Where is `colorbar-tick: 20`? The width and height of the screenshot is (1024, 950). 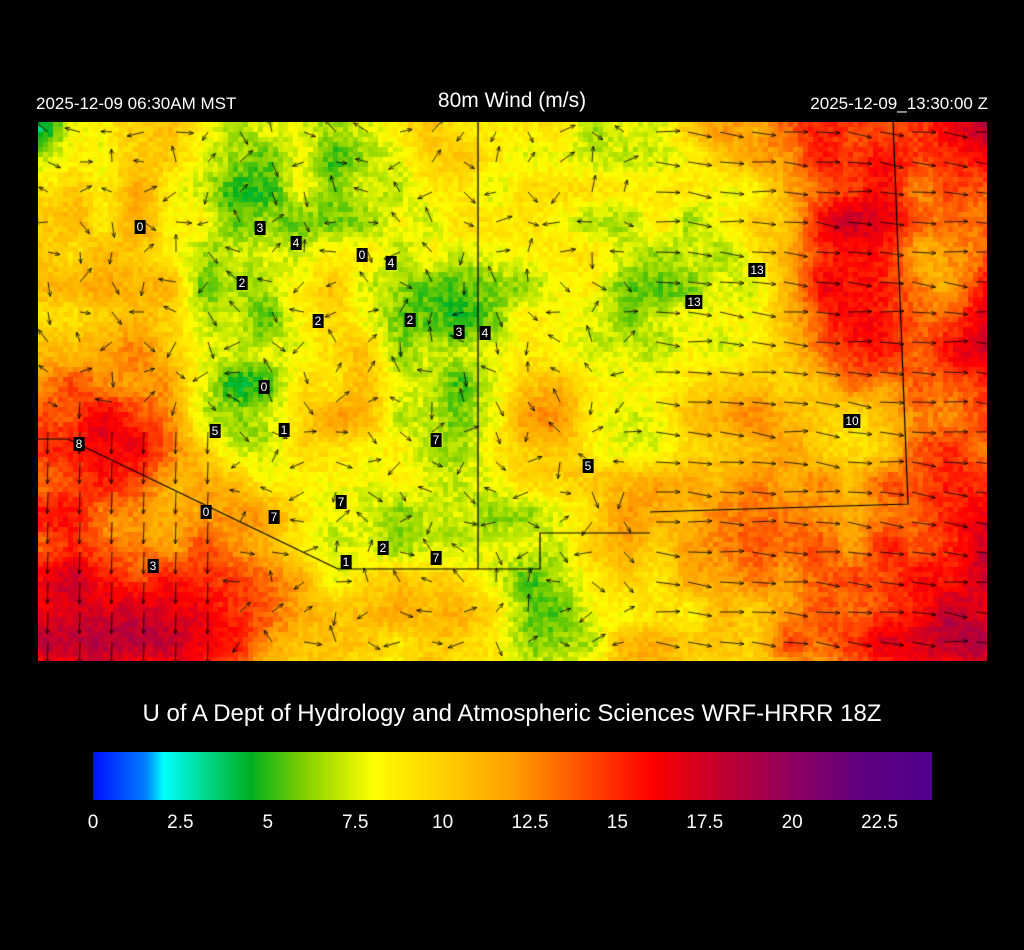 colorbar-tick: 20 is located at coordinates (792, 822).